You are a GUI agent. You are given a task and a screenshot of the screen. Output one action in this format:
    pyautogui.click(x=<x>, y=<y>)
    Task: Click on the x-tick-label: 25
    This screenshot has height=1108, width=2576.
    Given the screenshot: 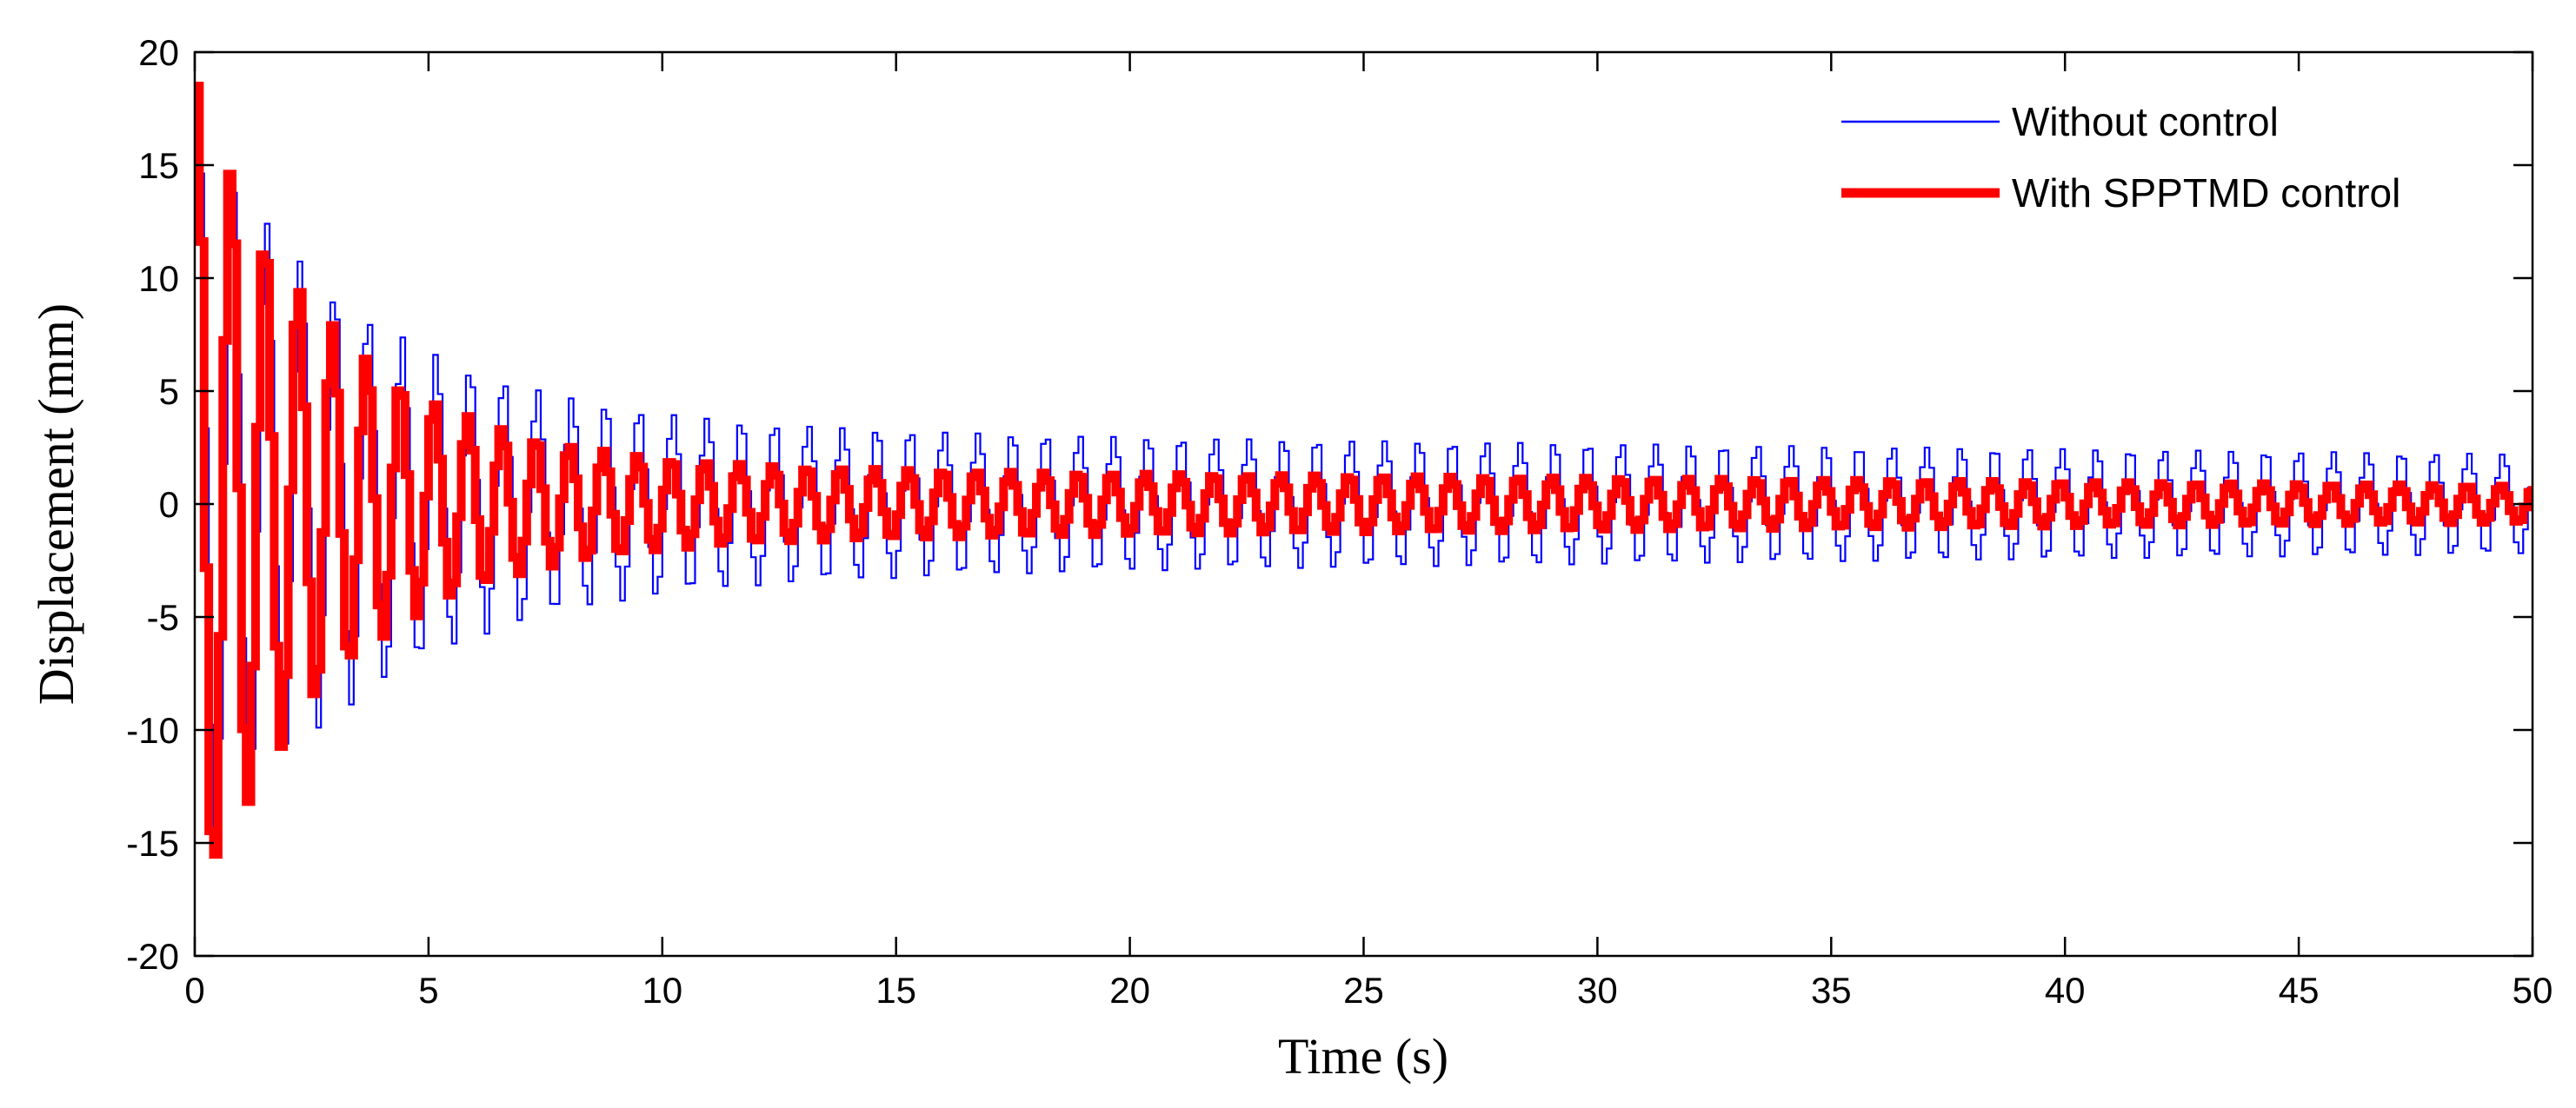 What is the action you would take?
    pyautogui.click(x=1363, y=990)
    